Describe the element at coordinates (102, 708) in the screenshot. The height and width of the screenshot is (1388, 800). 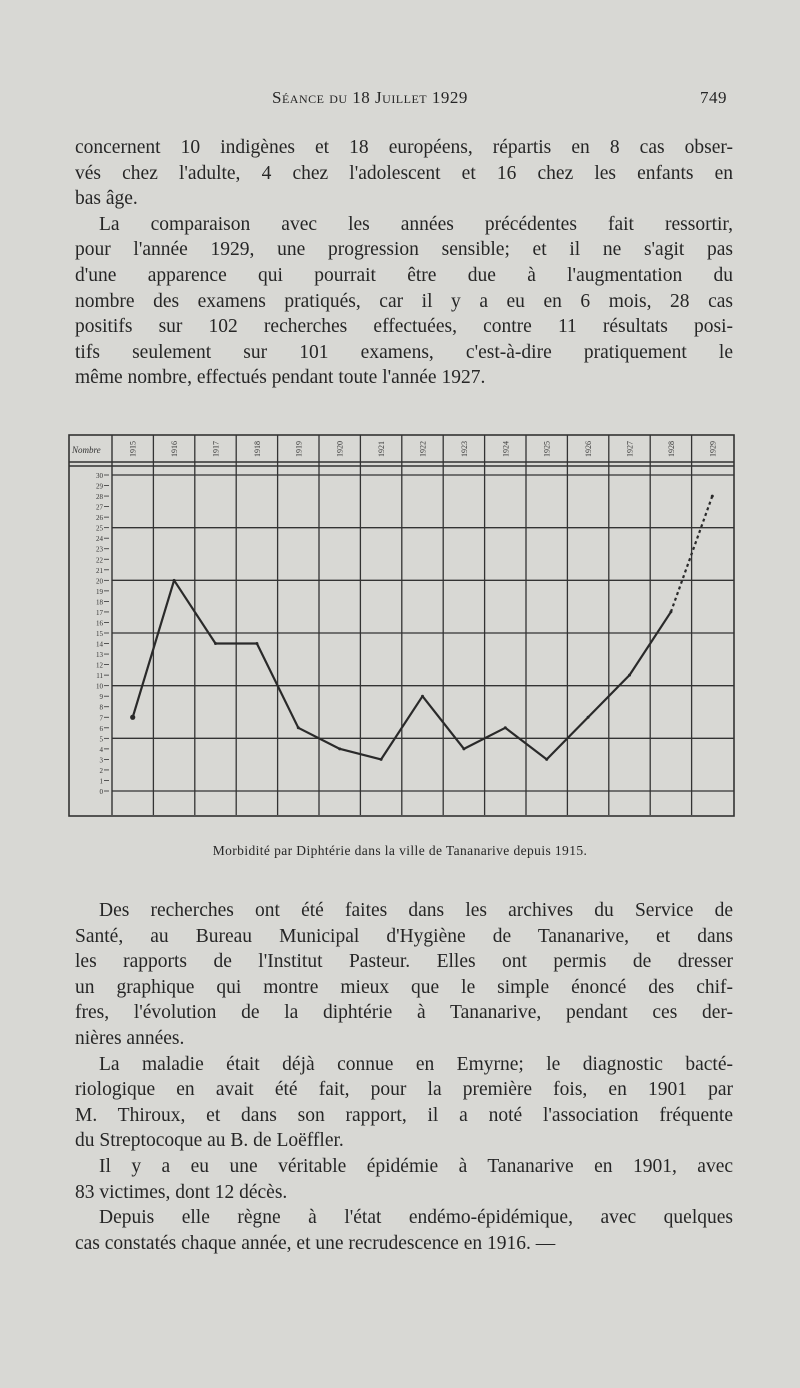
I see `y-tick-label: 8` at that location.